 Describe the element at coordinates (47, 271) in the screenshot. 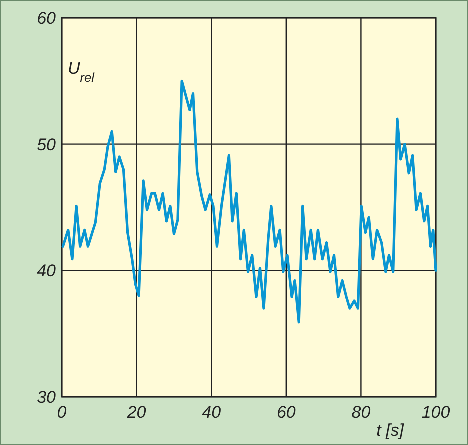

I see `y-tick-label: 40` at that location.